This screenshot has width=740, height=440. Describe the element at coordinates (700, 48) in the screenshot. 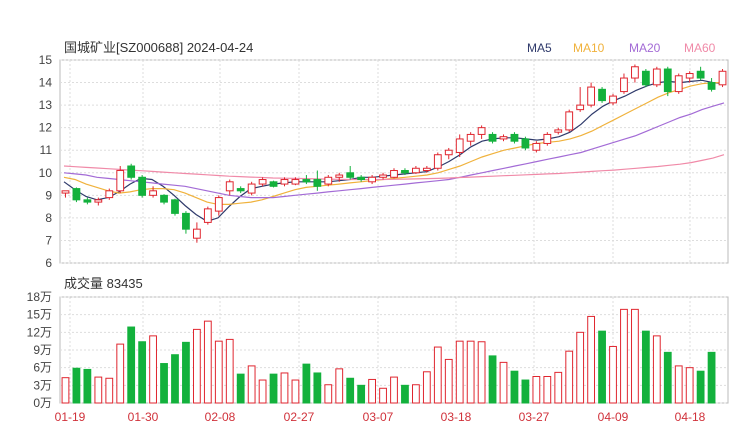

I see `legend-ma60: MA60` at that location.